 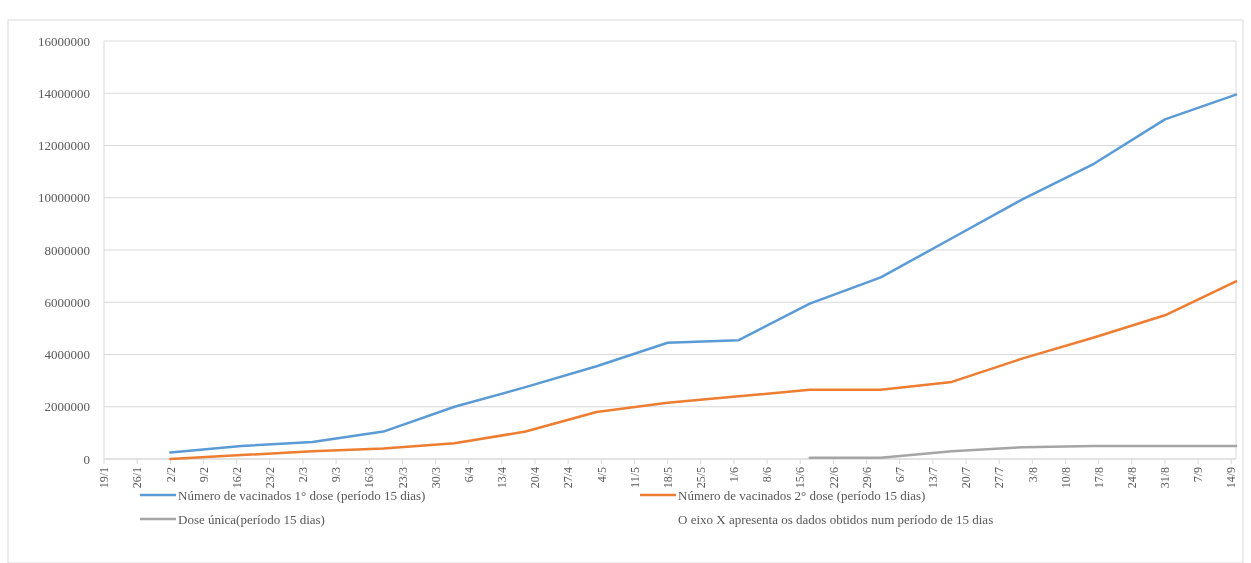 What do you see at coordinates (104, 478) in the screenshot?
I see `x-tick-label: 19/1` at bounding box center [104, 478].